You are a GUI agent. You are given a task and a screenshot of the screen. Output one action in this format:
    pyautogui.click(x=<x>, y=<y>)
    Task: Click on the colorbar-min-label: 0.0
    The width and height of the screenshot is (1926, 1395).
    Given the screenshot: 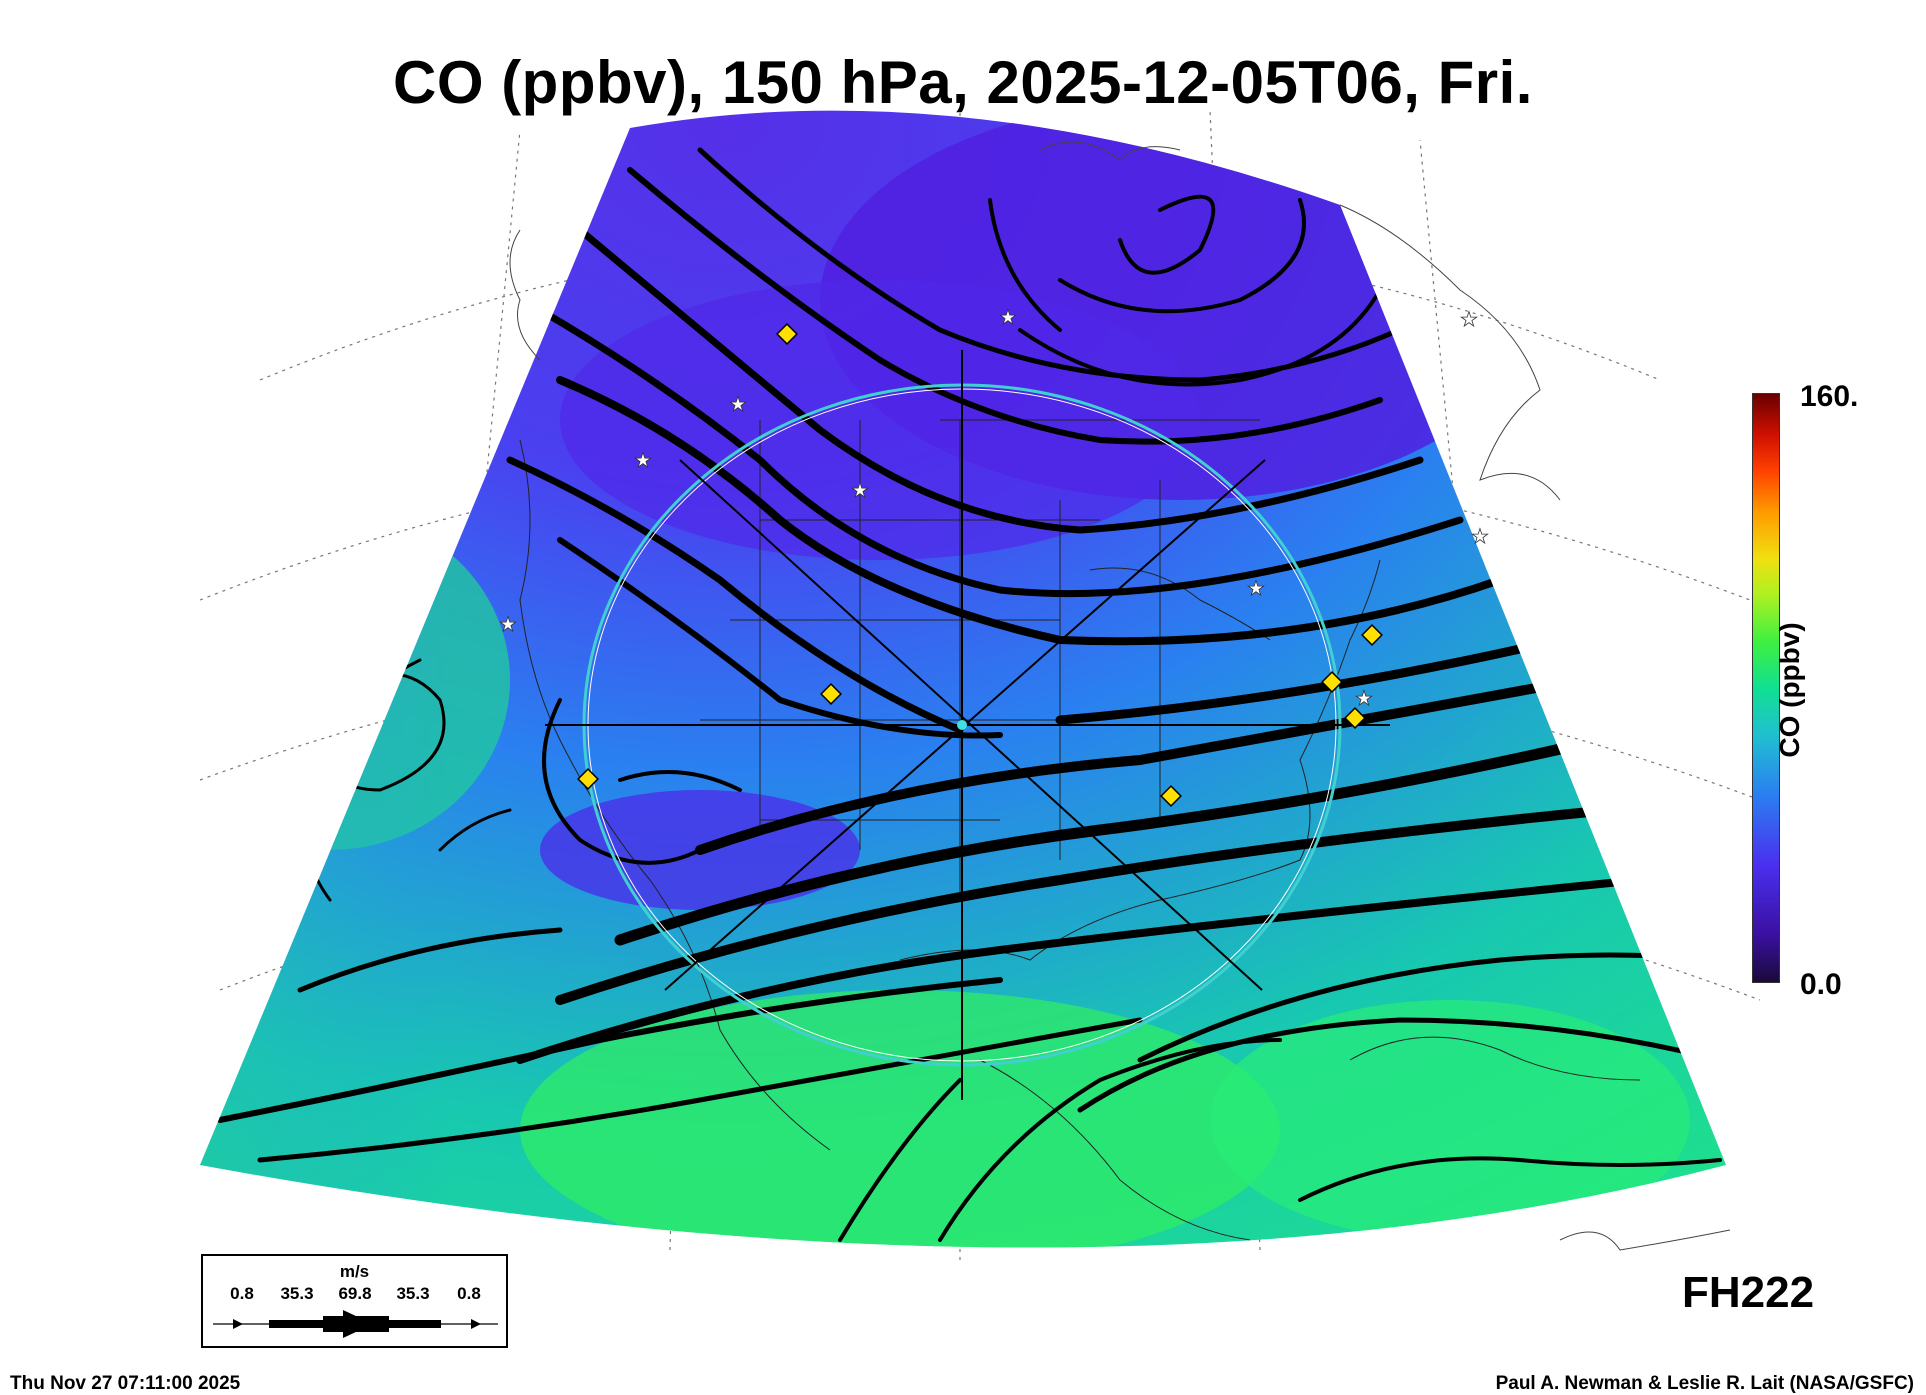 What is the action you would take?
    pyautogui.click(x=1821, y=984)
    